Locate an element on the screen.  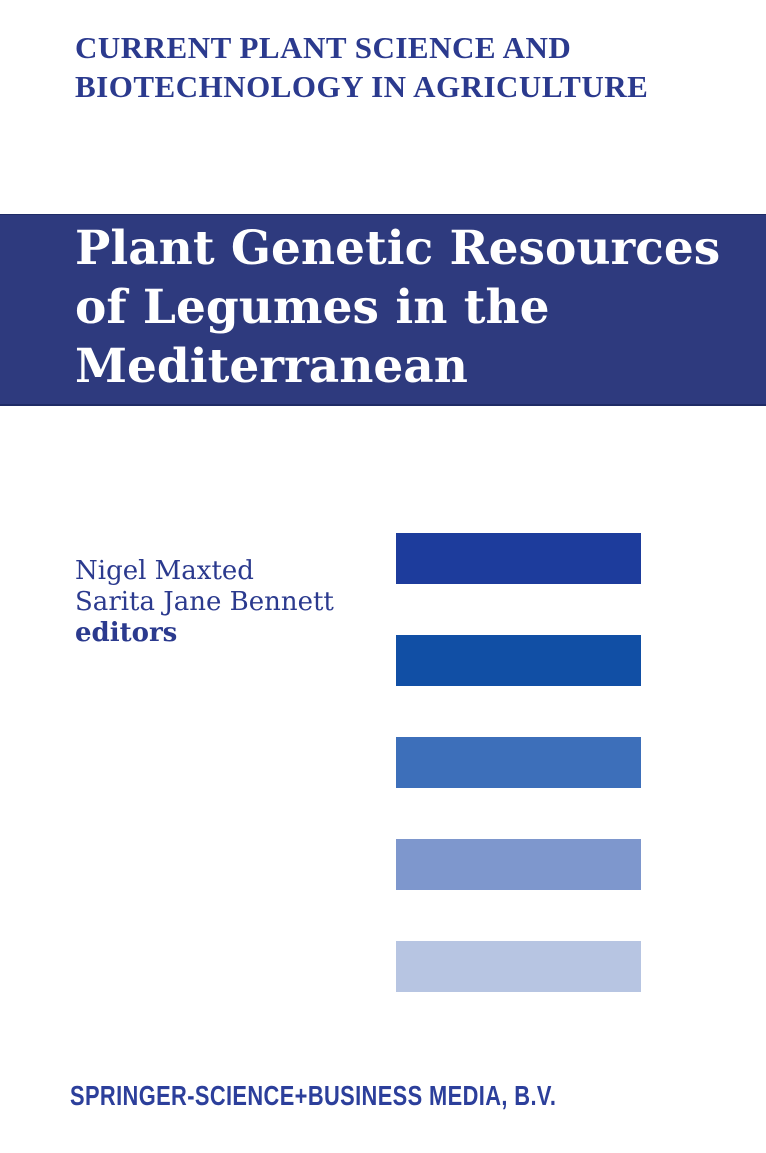
book-title-line-1: Plant Genetic Resources is located at coordinates (398, 248).